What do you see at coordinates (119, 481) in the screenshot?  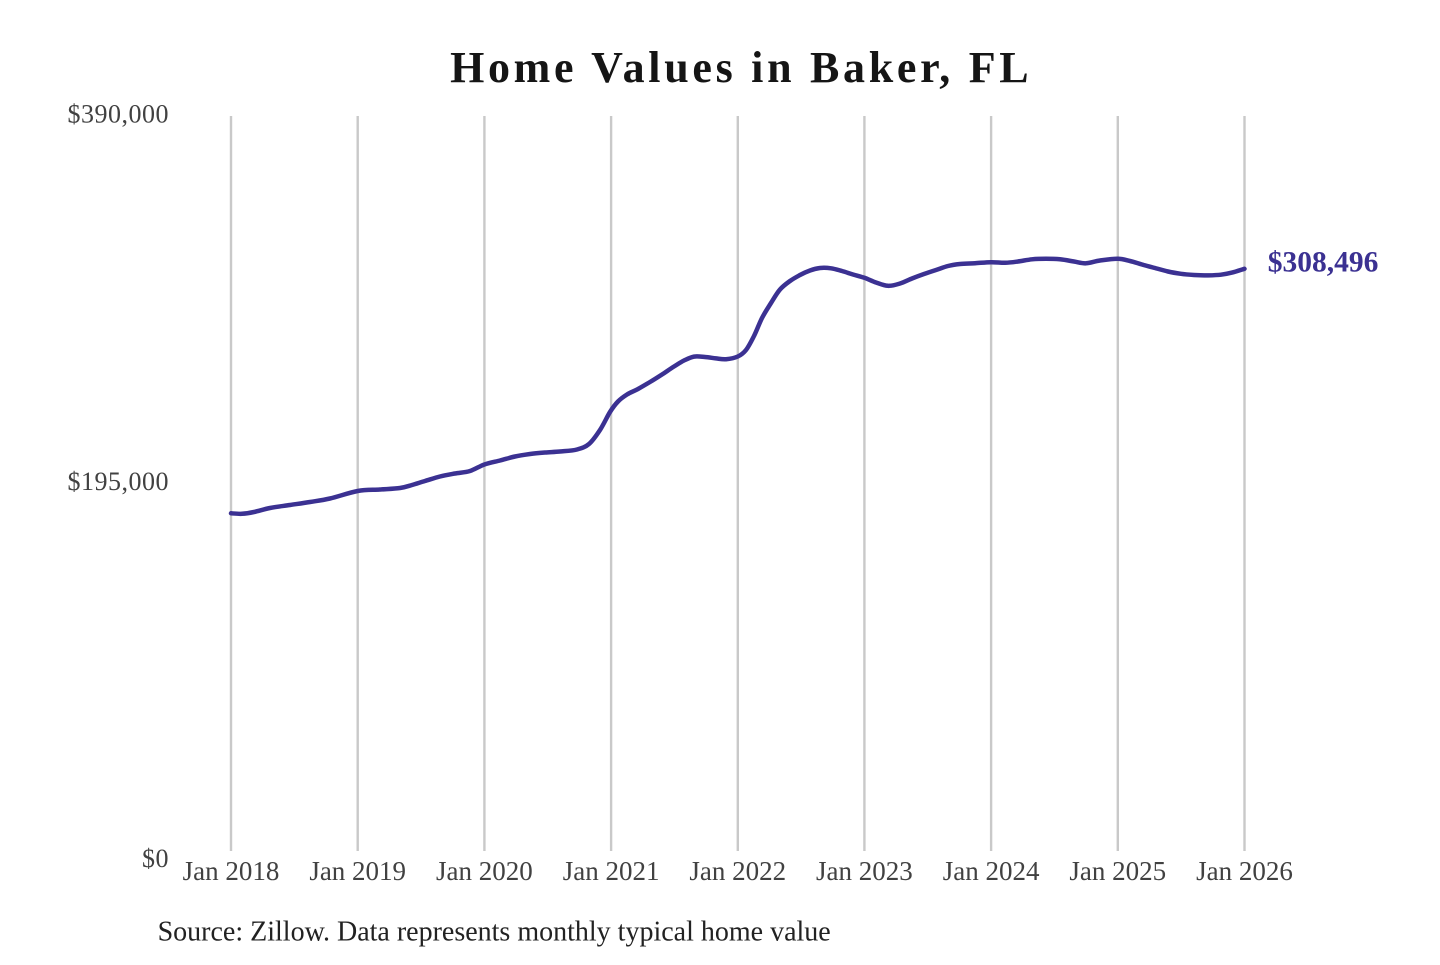 I see `svg-text: $195,000` at bounding box center [119, 481].